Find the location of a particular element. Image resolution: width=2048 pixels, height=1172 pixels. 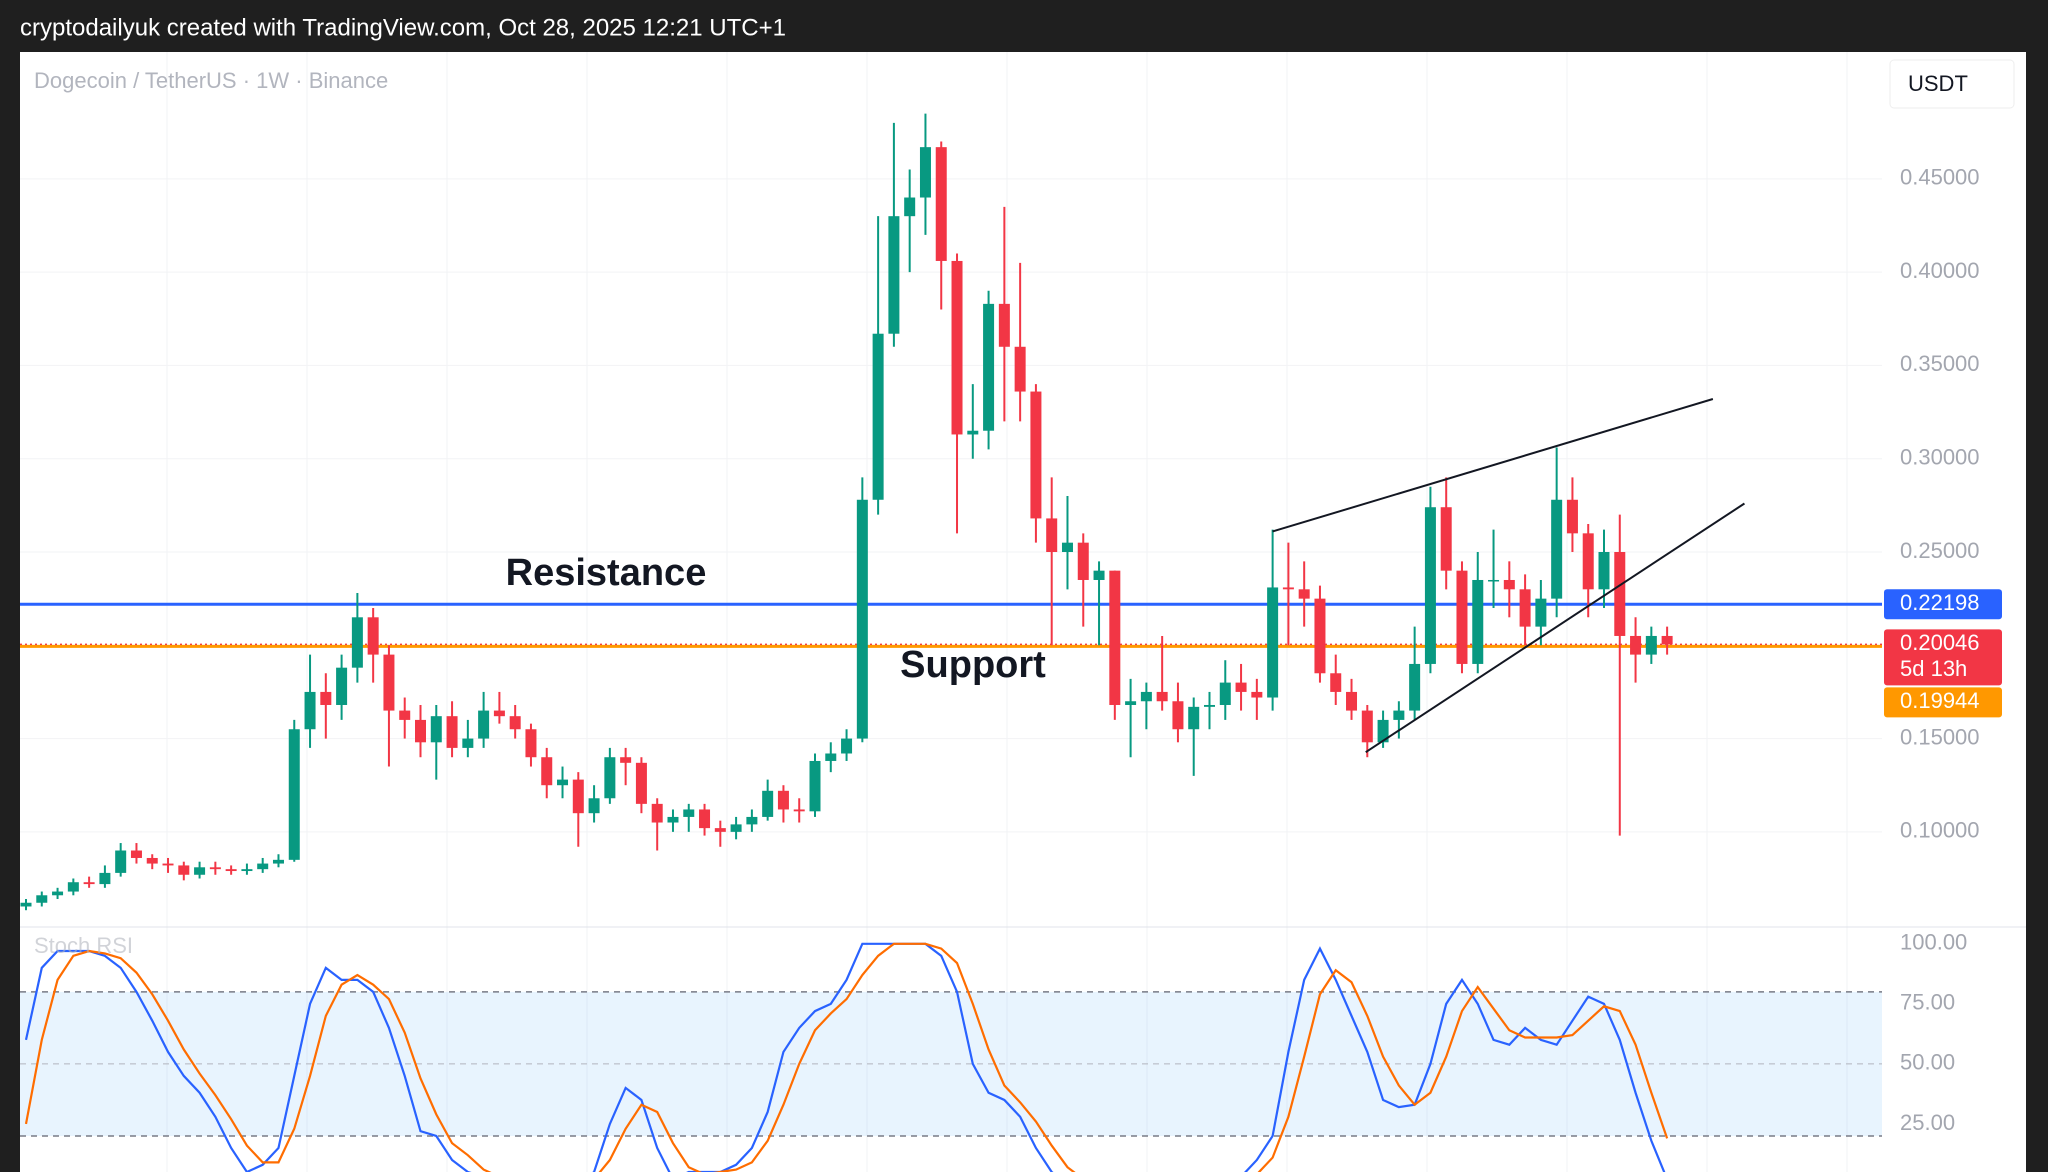

level-tag-label: 0.22198 is located at coordinates (1940, 602).